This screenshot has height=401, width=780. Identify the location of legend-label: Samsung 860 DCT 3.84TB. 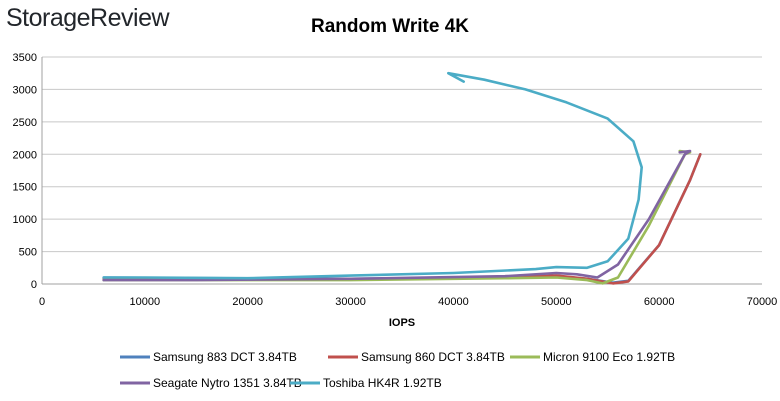
(433, 357).